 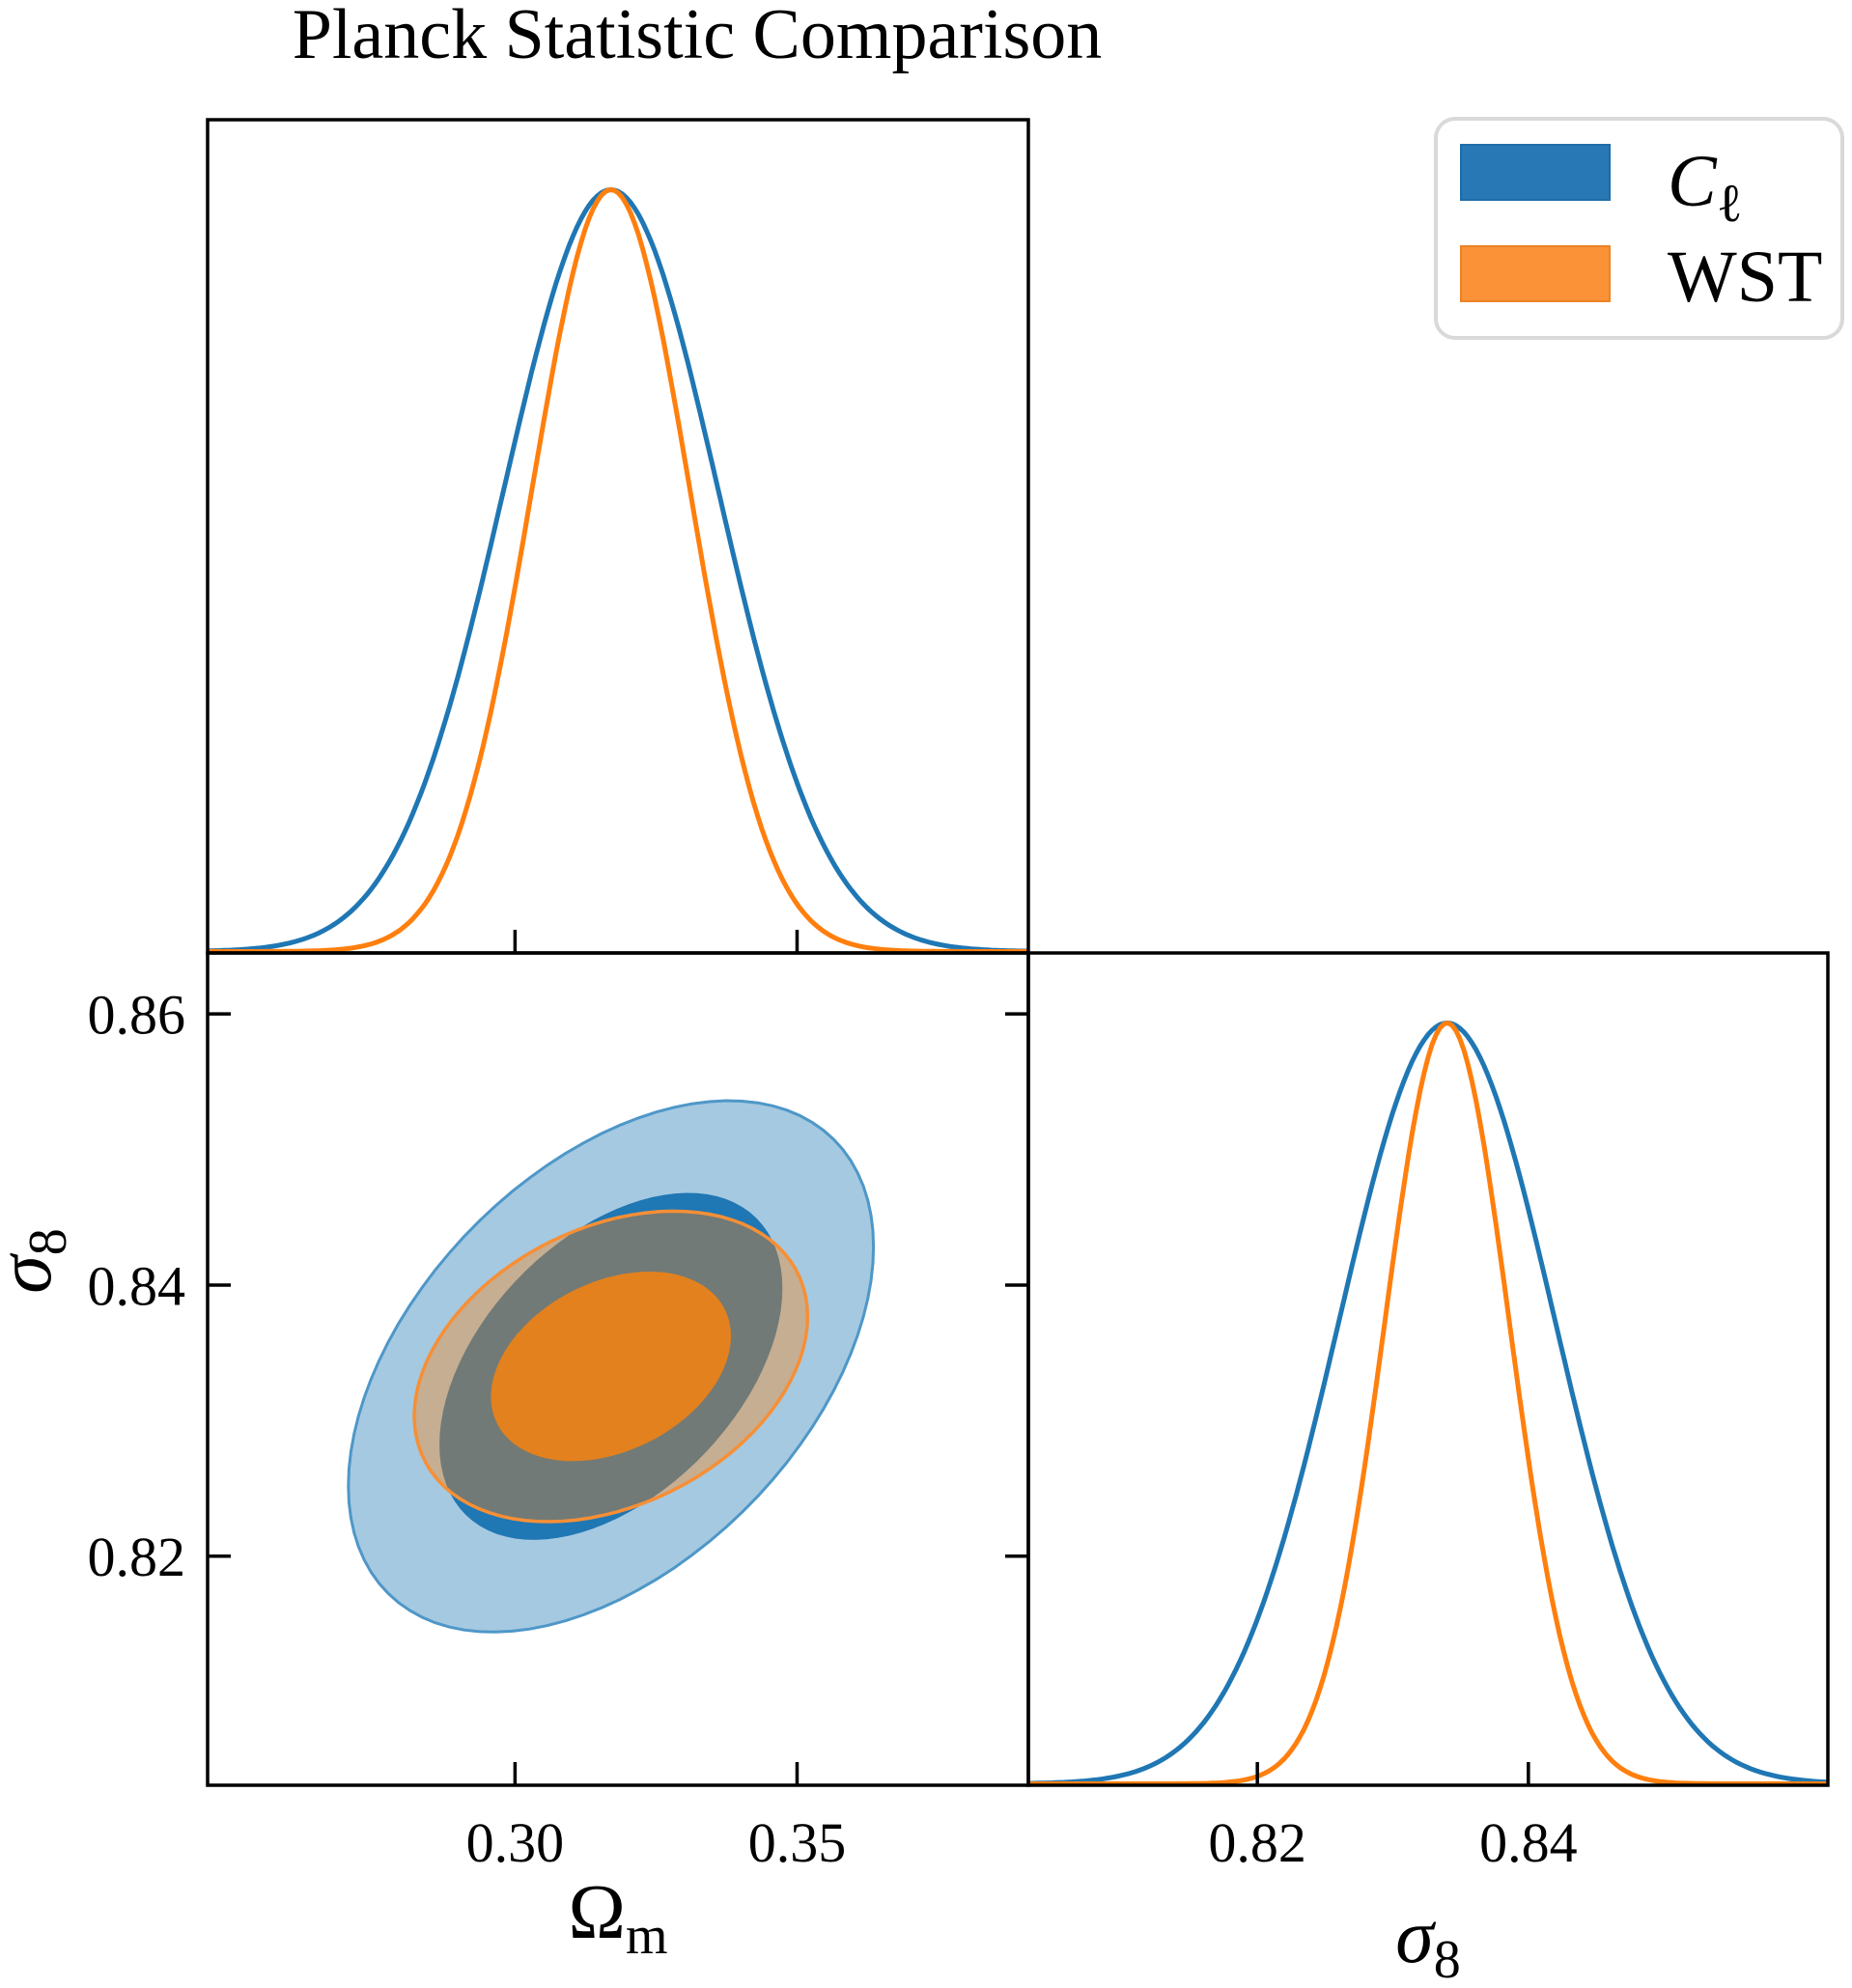 What do you see at coordinates (515, 1843) in the screenshot?
I see `x-tick-label-omega-m: 0.30` at bounding box center [515, 1843].